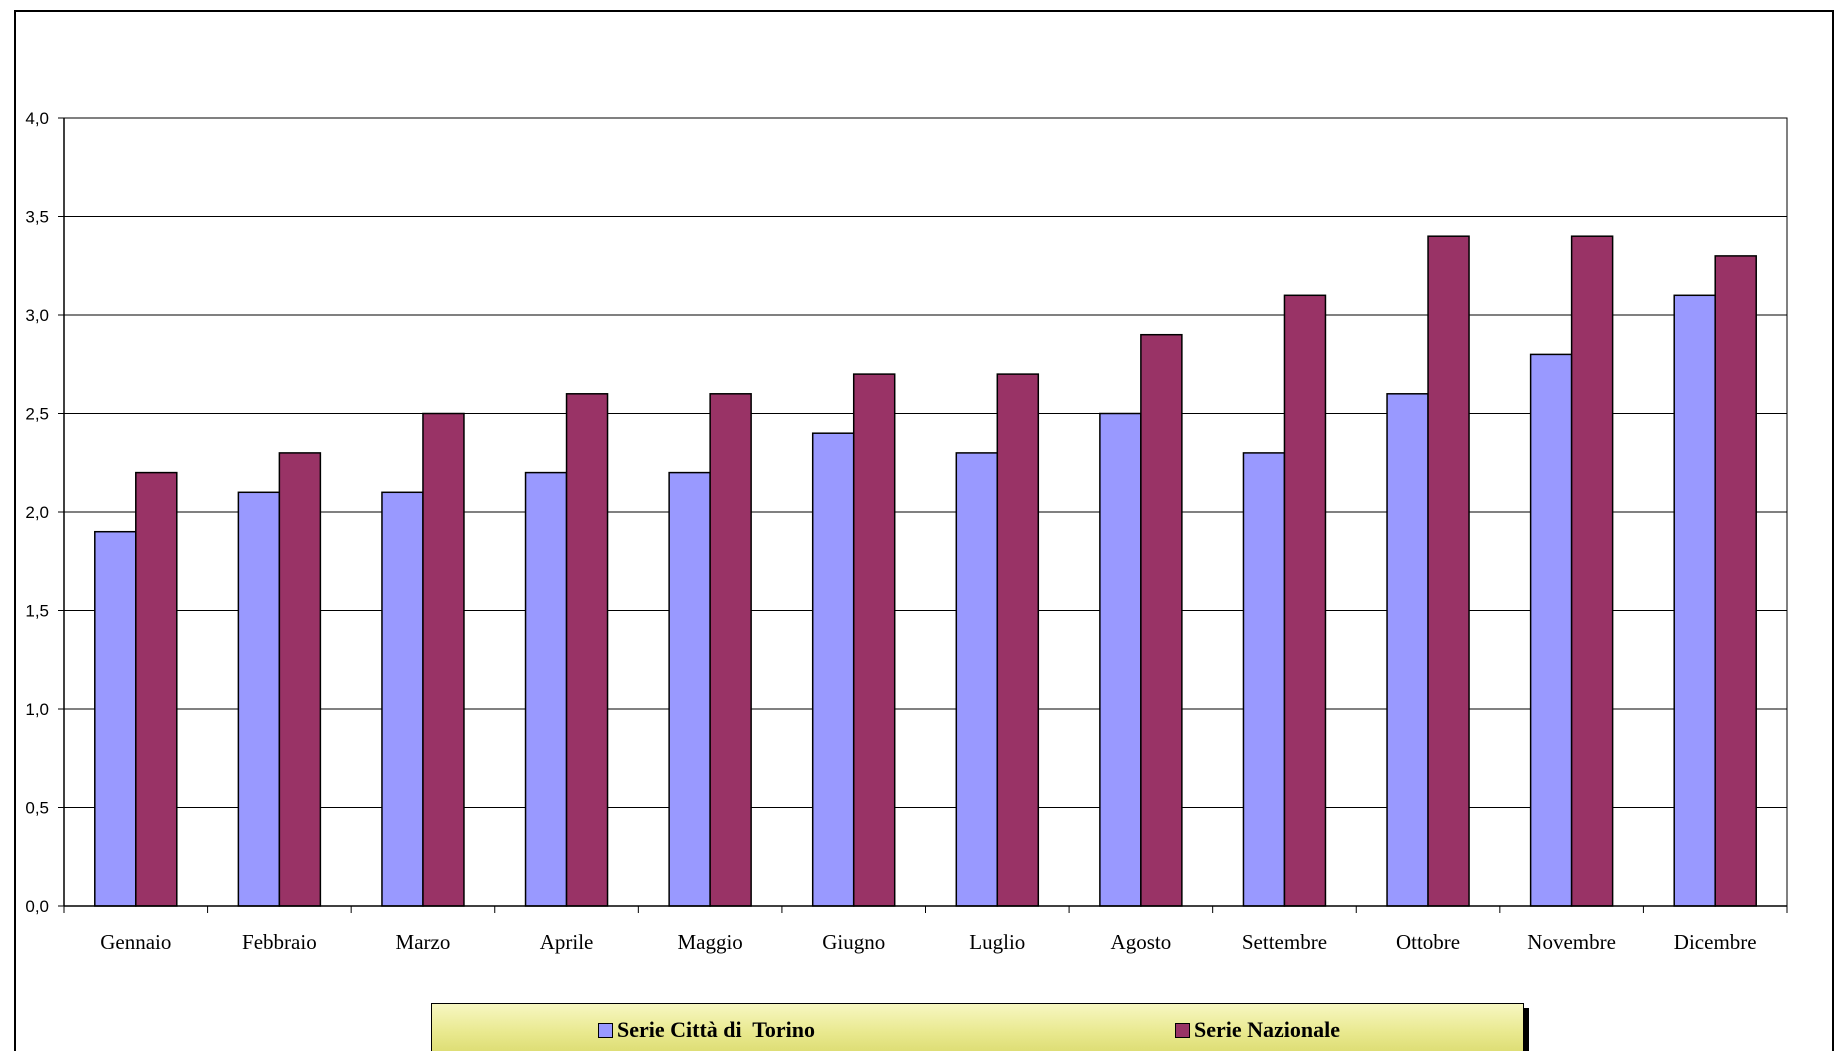 Image resolution: width=1834 pixels, height=1051 pixels. Describe the element at coordinates (37, 217) in the screenshot. I see `y-tick-label: 3,5` at that location.